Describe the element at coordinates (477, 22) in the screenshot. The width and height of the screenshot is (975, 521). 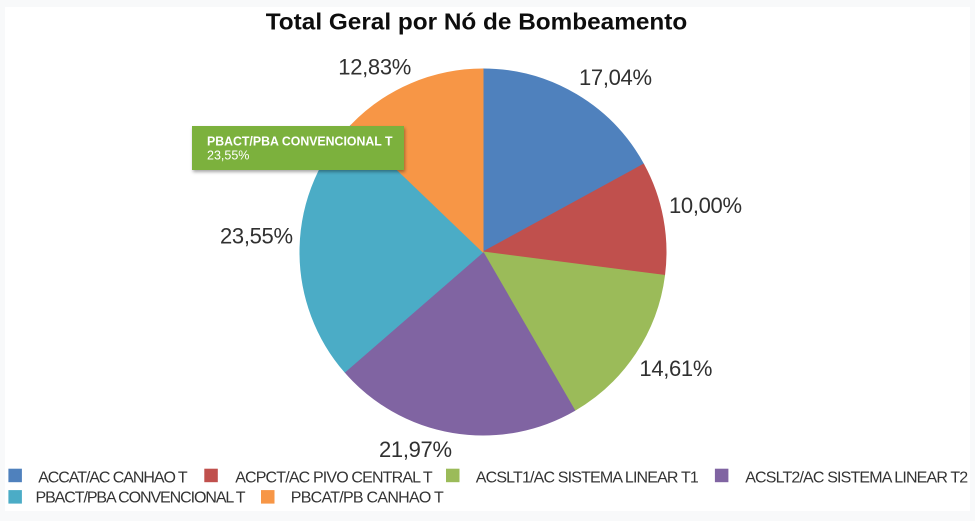
I see `svg-text:Total Geral por Nó de Bombeame: Total Geral por Nó de Bombeamento` at that location.